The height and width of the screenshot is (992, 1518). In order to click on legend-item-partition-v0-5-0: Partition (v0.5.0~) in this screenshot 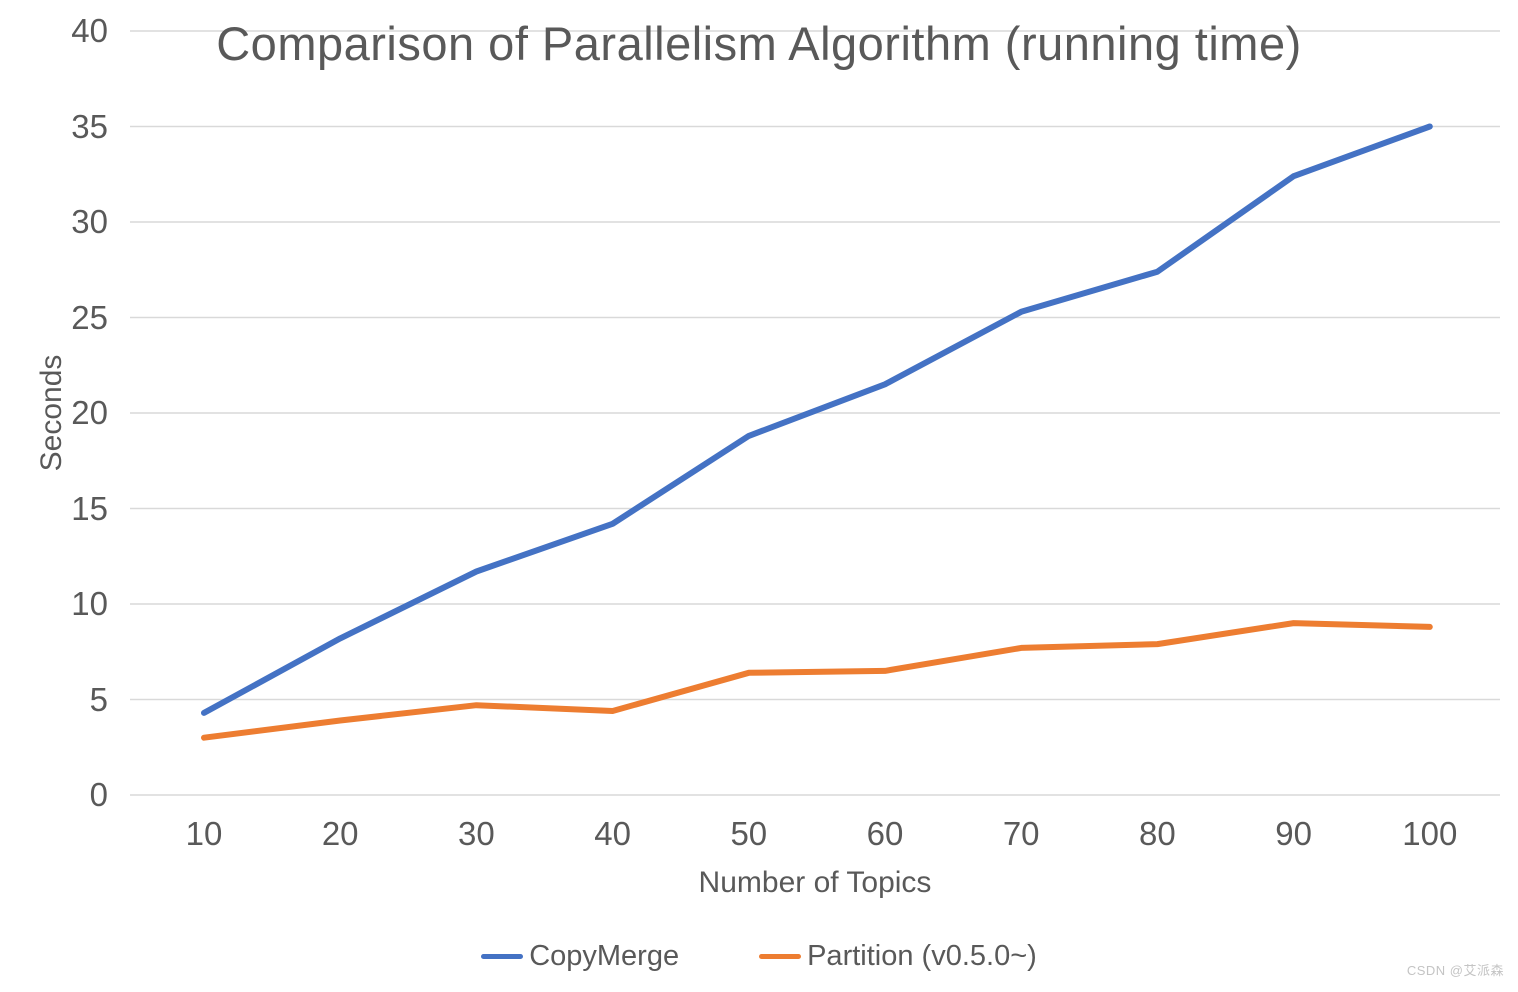, I will do `click(898, 956)`.